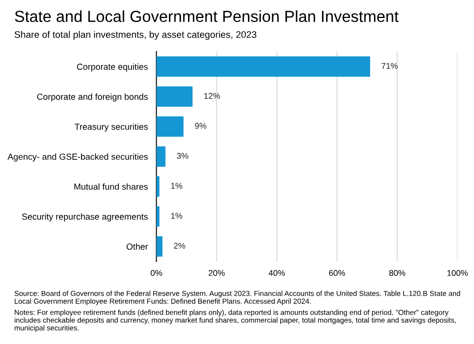 The image size is (474, 344). Describe the element at coordinates (182, 155) in the screenshot. I see `data-label: 3%` at that location.